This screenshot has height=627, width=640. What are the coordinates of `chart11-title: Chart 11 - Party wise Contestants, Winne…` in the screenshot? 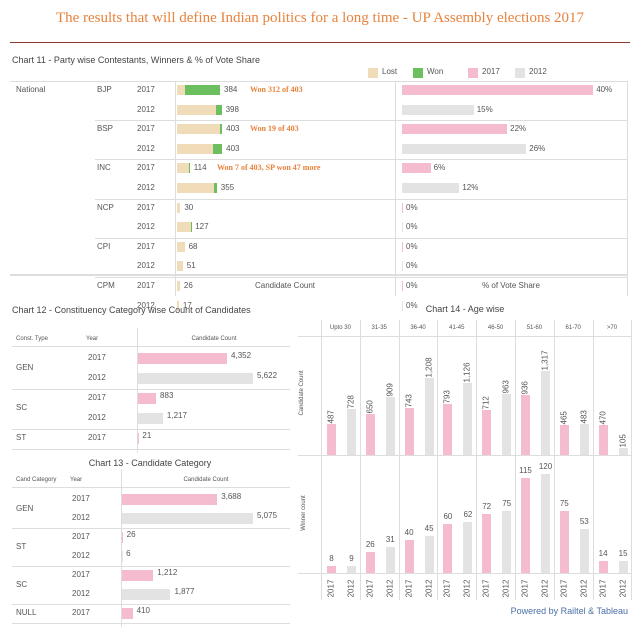 It's located at (136, 60).